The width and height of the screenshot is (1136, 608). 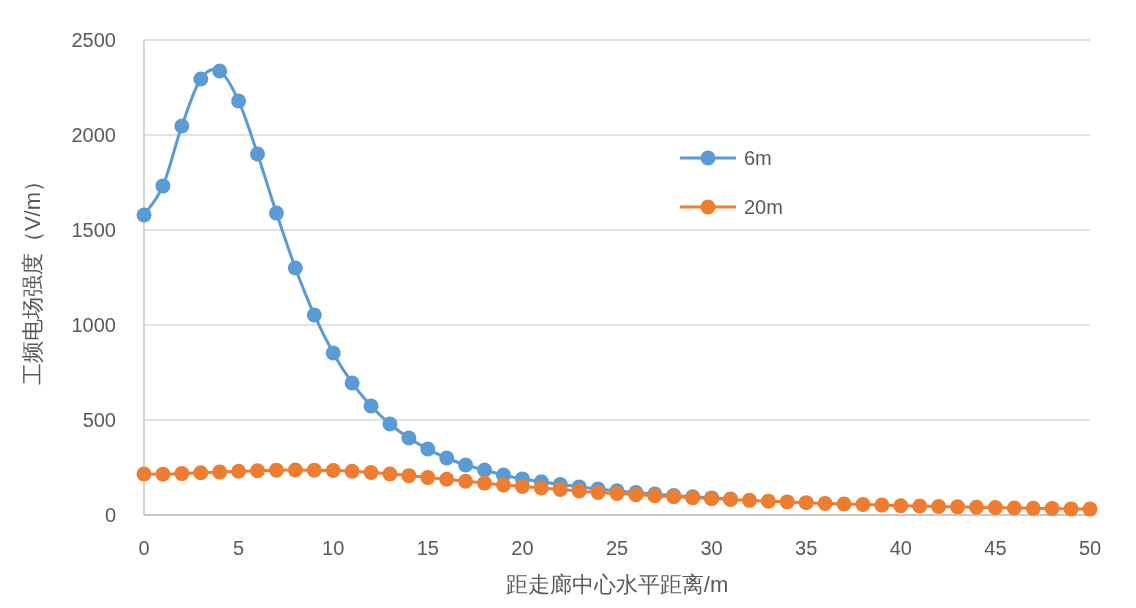 I want to click on x-tick-label: 20, so click(x=522, y=548).